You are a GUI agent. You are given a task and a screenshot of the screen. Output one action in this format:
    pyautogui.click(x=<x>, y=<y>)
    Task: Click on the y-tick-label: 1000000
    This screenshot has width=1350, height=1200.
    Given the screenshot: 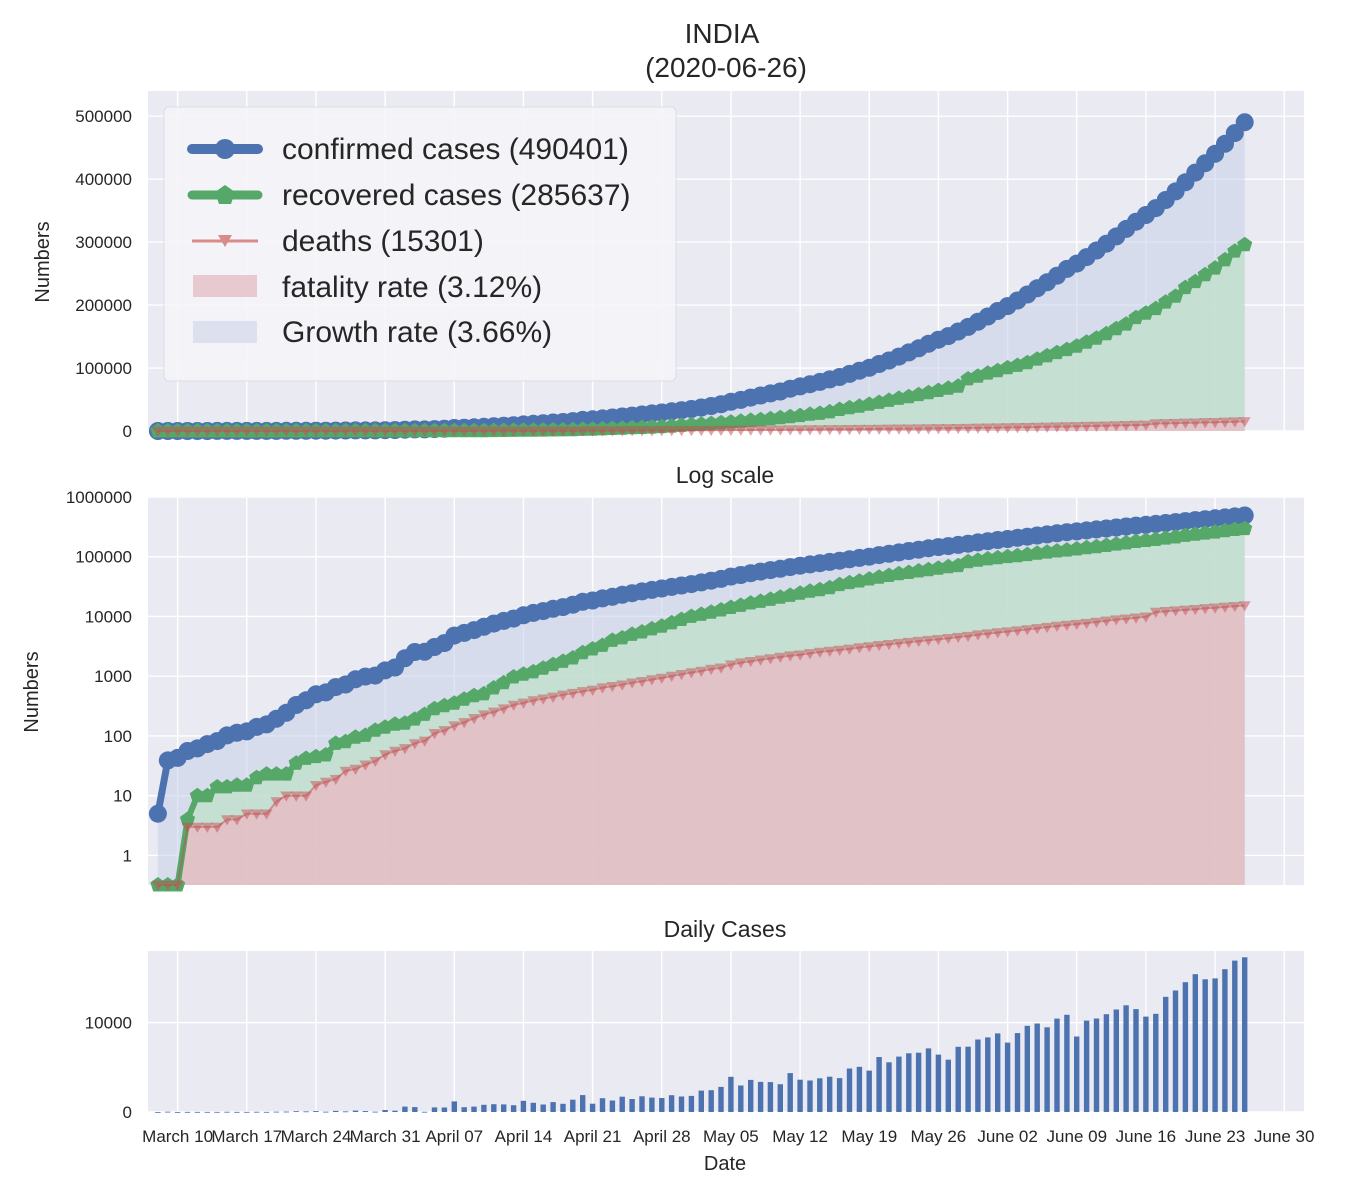 What is the action you would take?
    pyautogui.click(x=99, y=497)
    